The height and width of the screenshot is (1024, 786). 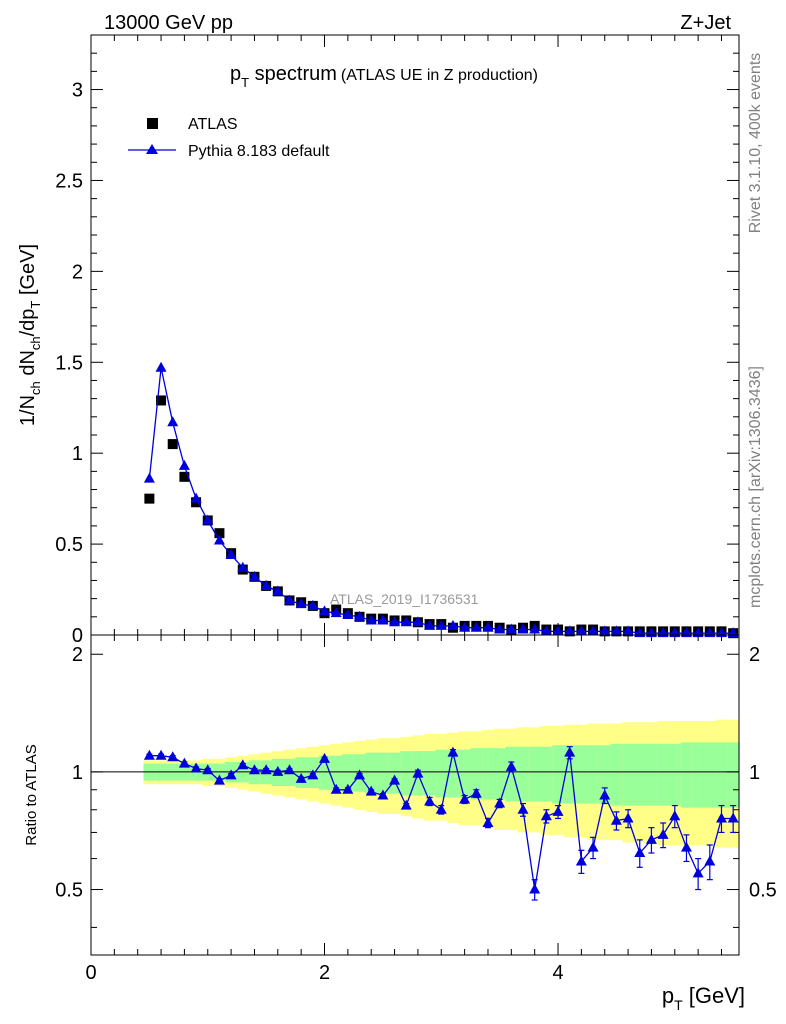 What do you see at coordinates (168, 23) in the screenshot?
I see `energy-label: 13000 GeV pp` at bounding box center [168, 23].